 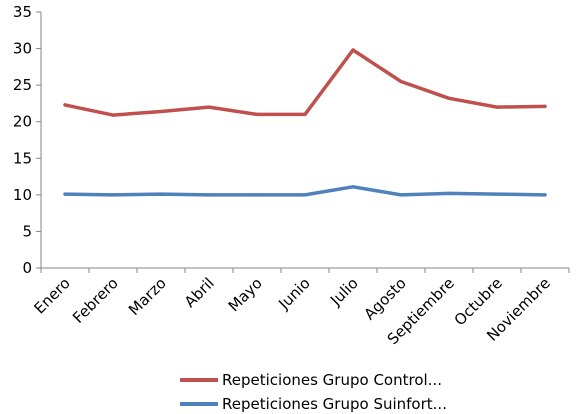 I want to click on x-tick-label: Febrero, so click(x=95, y=300).